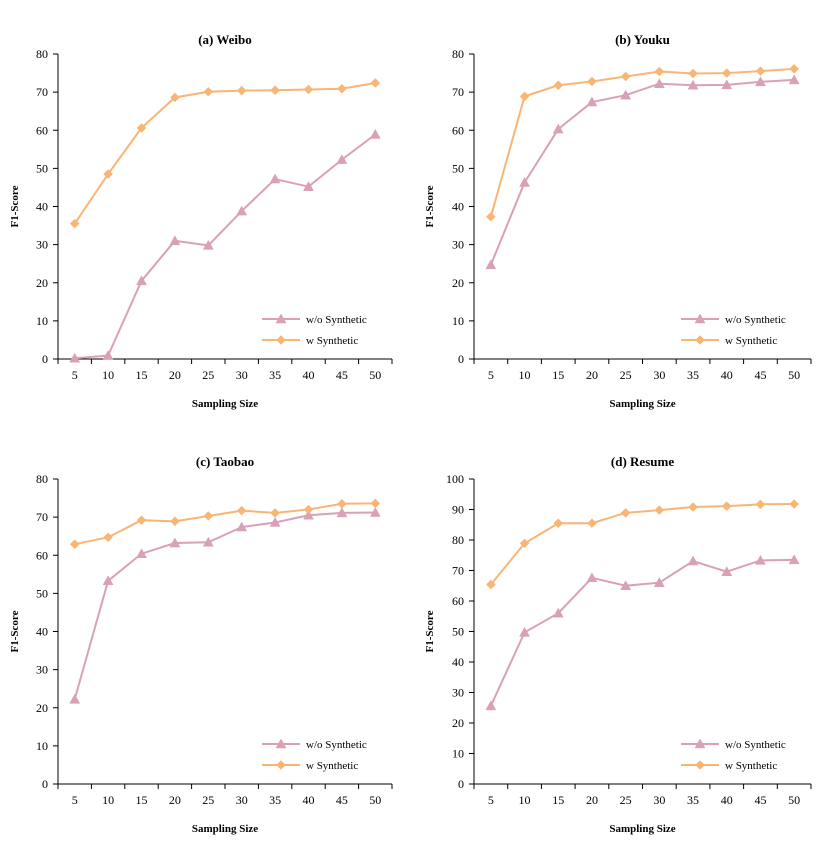 Image resolution: width=831 pixels, height=847 pixels. I want to click on y-tick-label: 20, so click(42, 283).